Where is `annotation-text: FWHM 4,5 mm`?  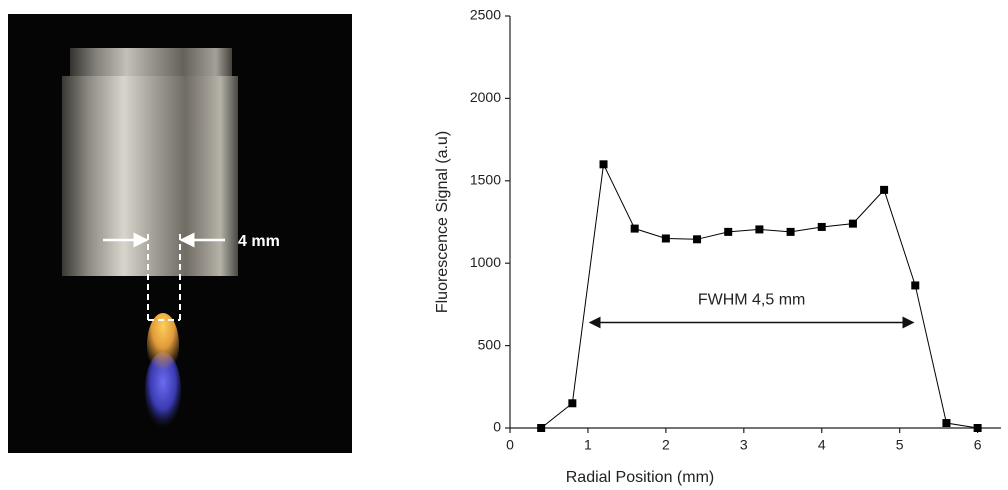 annotation-text: FWHM 4,5 mm is located at coordinates (752, 300).